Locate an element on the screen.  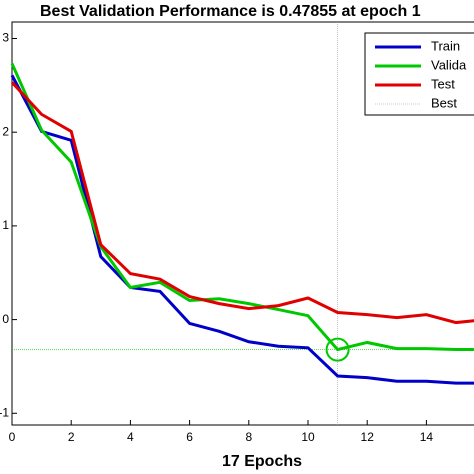
x-tick-label: 12 is located at coordinates (368, 437).